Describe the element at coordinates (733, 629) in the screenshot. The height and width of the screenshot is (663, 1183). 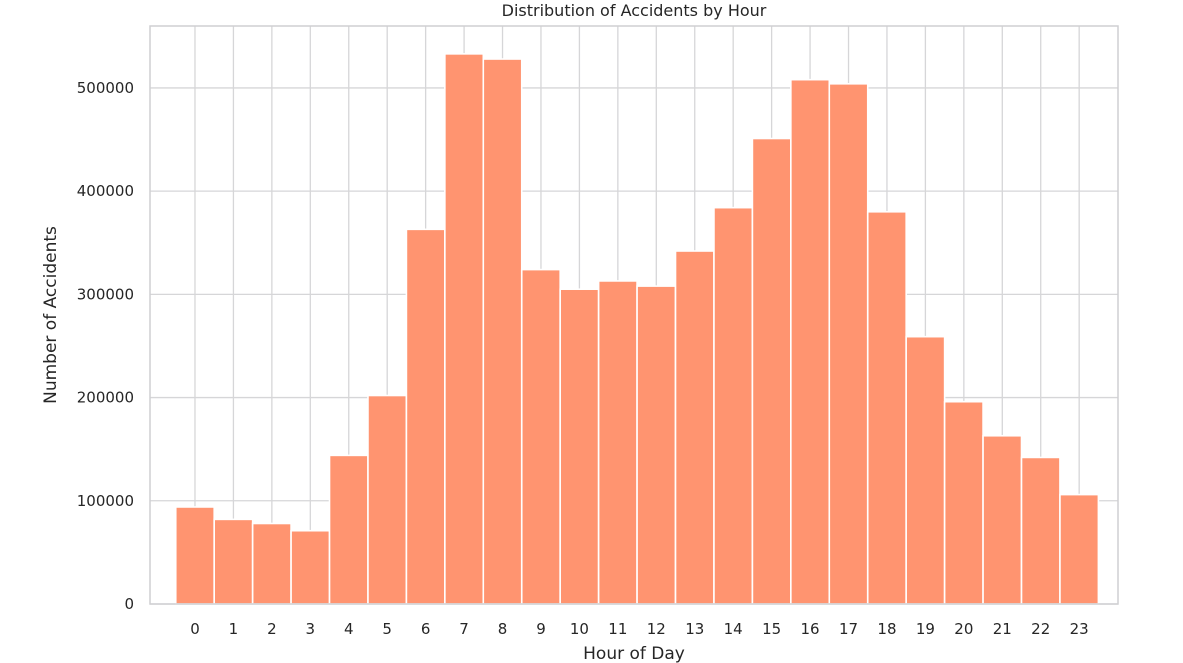
I see `x-tick-label: 14` at that location.